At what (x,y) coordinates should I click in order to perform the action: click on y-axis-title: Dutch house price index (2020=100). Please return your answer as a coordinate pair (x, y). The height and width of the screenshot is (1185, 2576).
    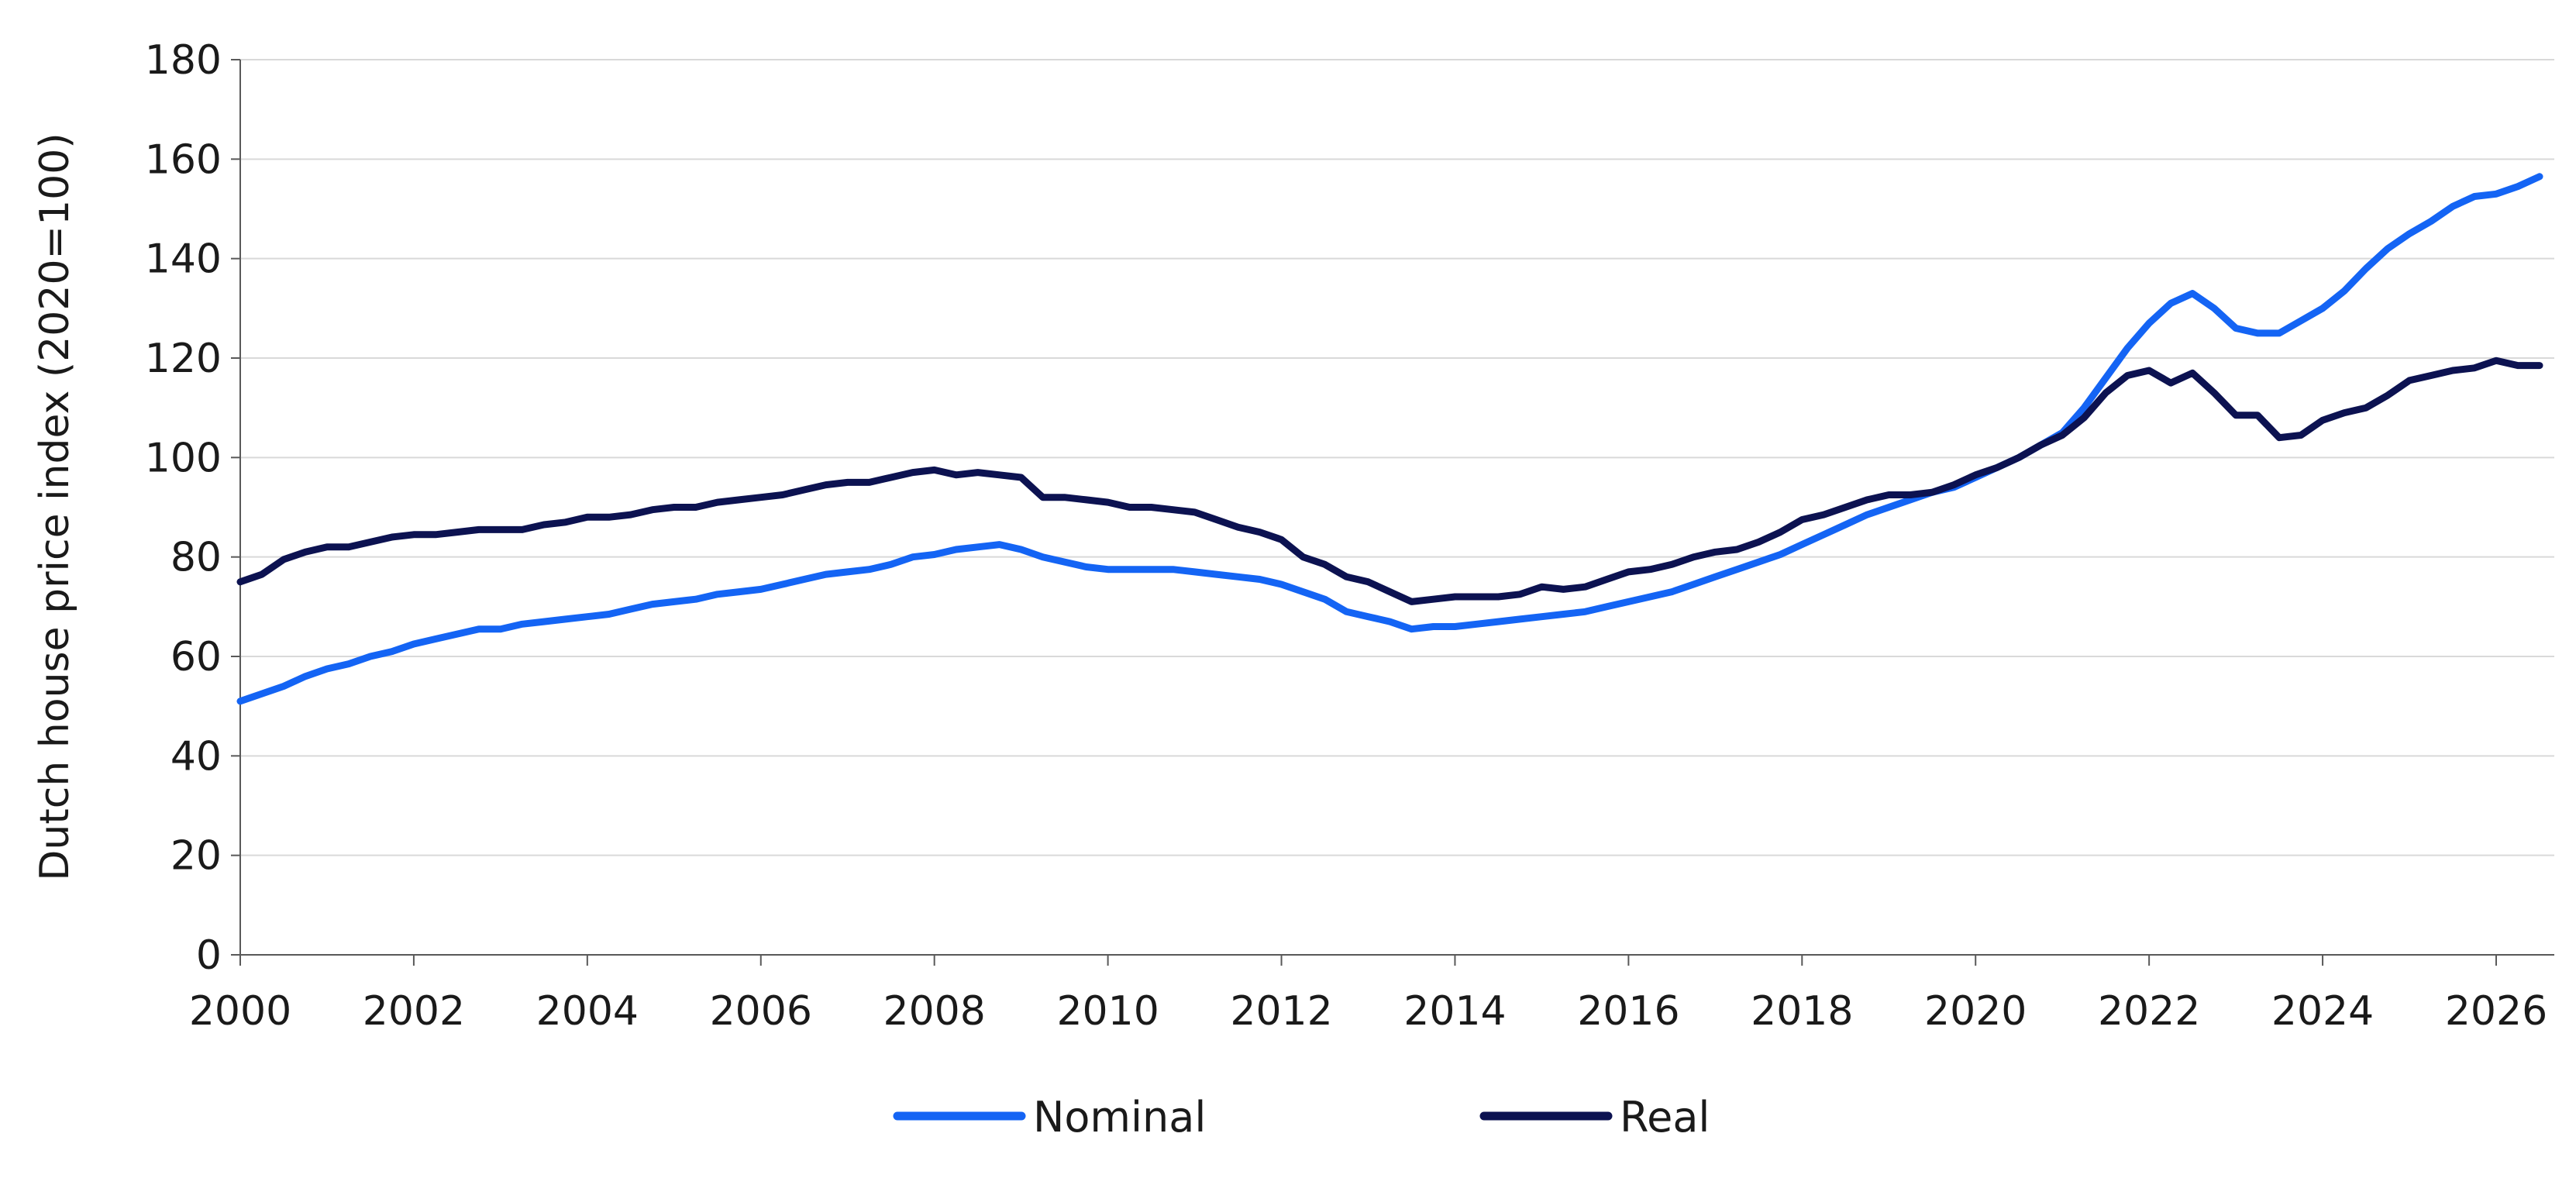
    Looking at the image, I should click on (55, 506).